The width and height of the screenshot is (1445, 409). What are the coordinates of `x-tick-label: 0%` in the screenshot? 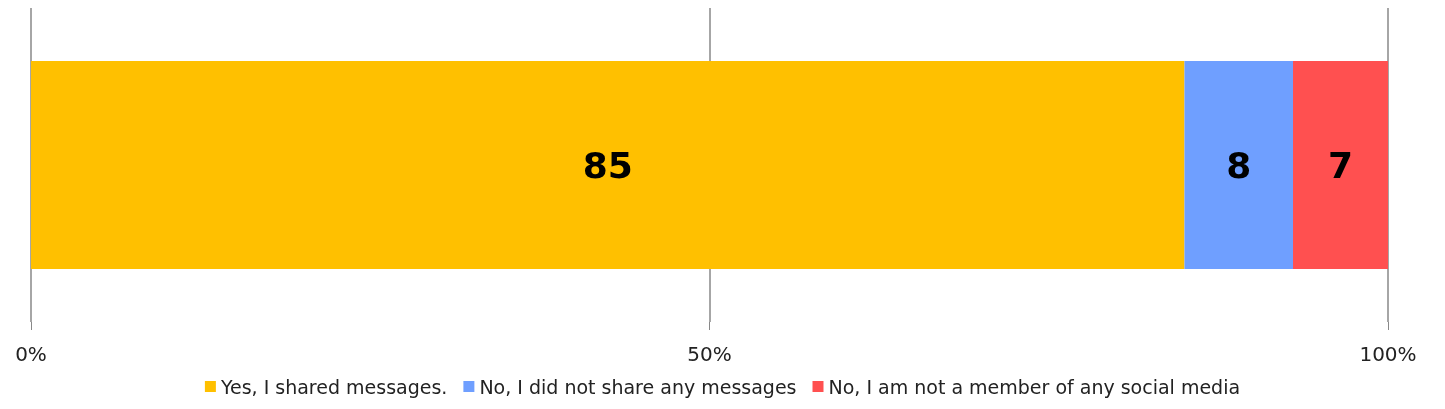 It's located at (31, 354).